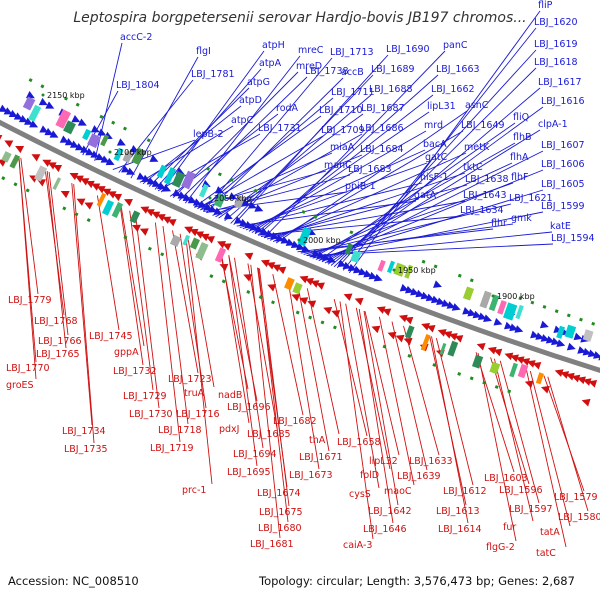 This screenshot has width=600, height=600. I want to click on forward-gene-label: LBJ_1710, so click(341, 110).